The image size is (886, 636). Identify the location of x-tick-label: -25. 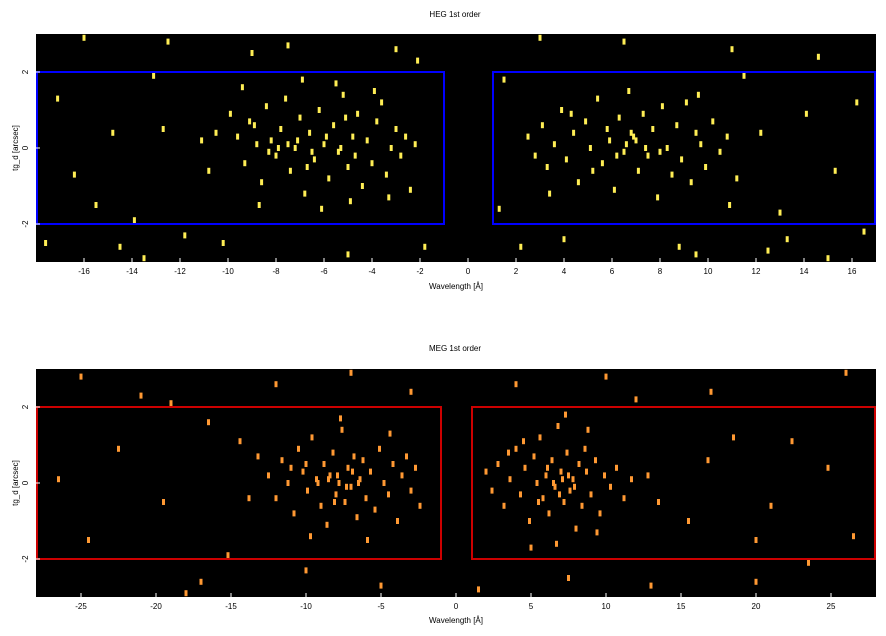
(81, 606).